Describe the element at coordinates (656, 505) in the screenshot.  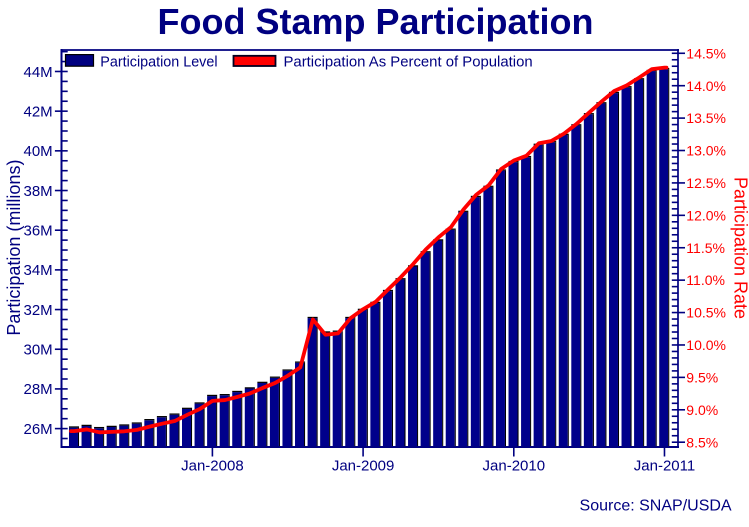
I see `svg-text: Source: SNAP/USDA` at that location.